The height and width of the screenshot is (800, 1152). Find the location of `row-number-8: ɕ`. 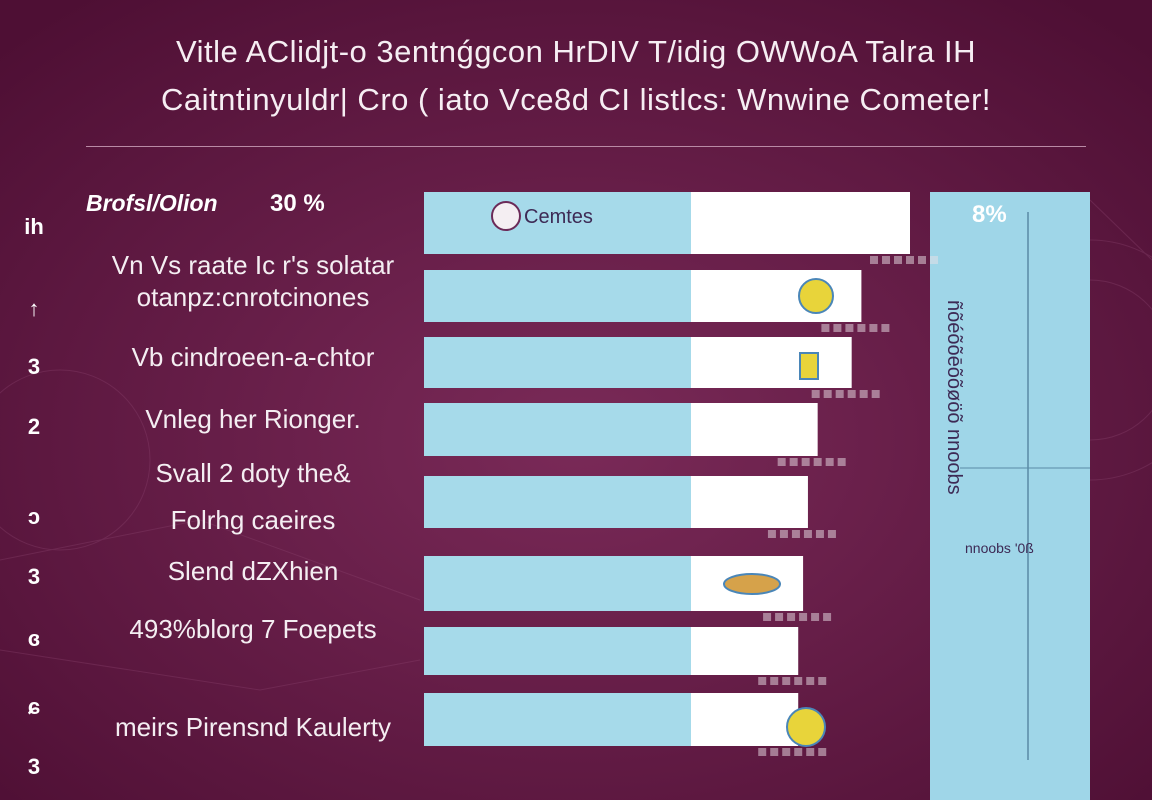

row-number-8: ɕ is located at coordinates (34, 706).